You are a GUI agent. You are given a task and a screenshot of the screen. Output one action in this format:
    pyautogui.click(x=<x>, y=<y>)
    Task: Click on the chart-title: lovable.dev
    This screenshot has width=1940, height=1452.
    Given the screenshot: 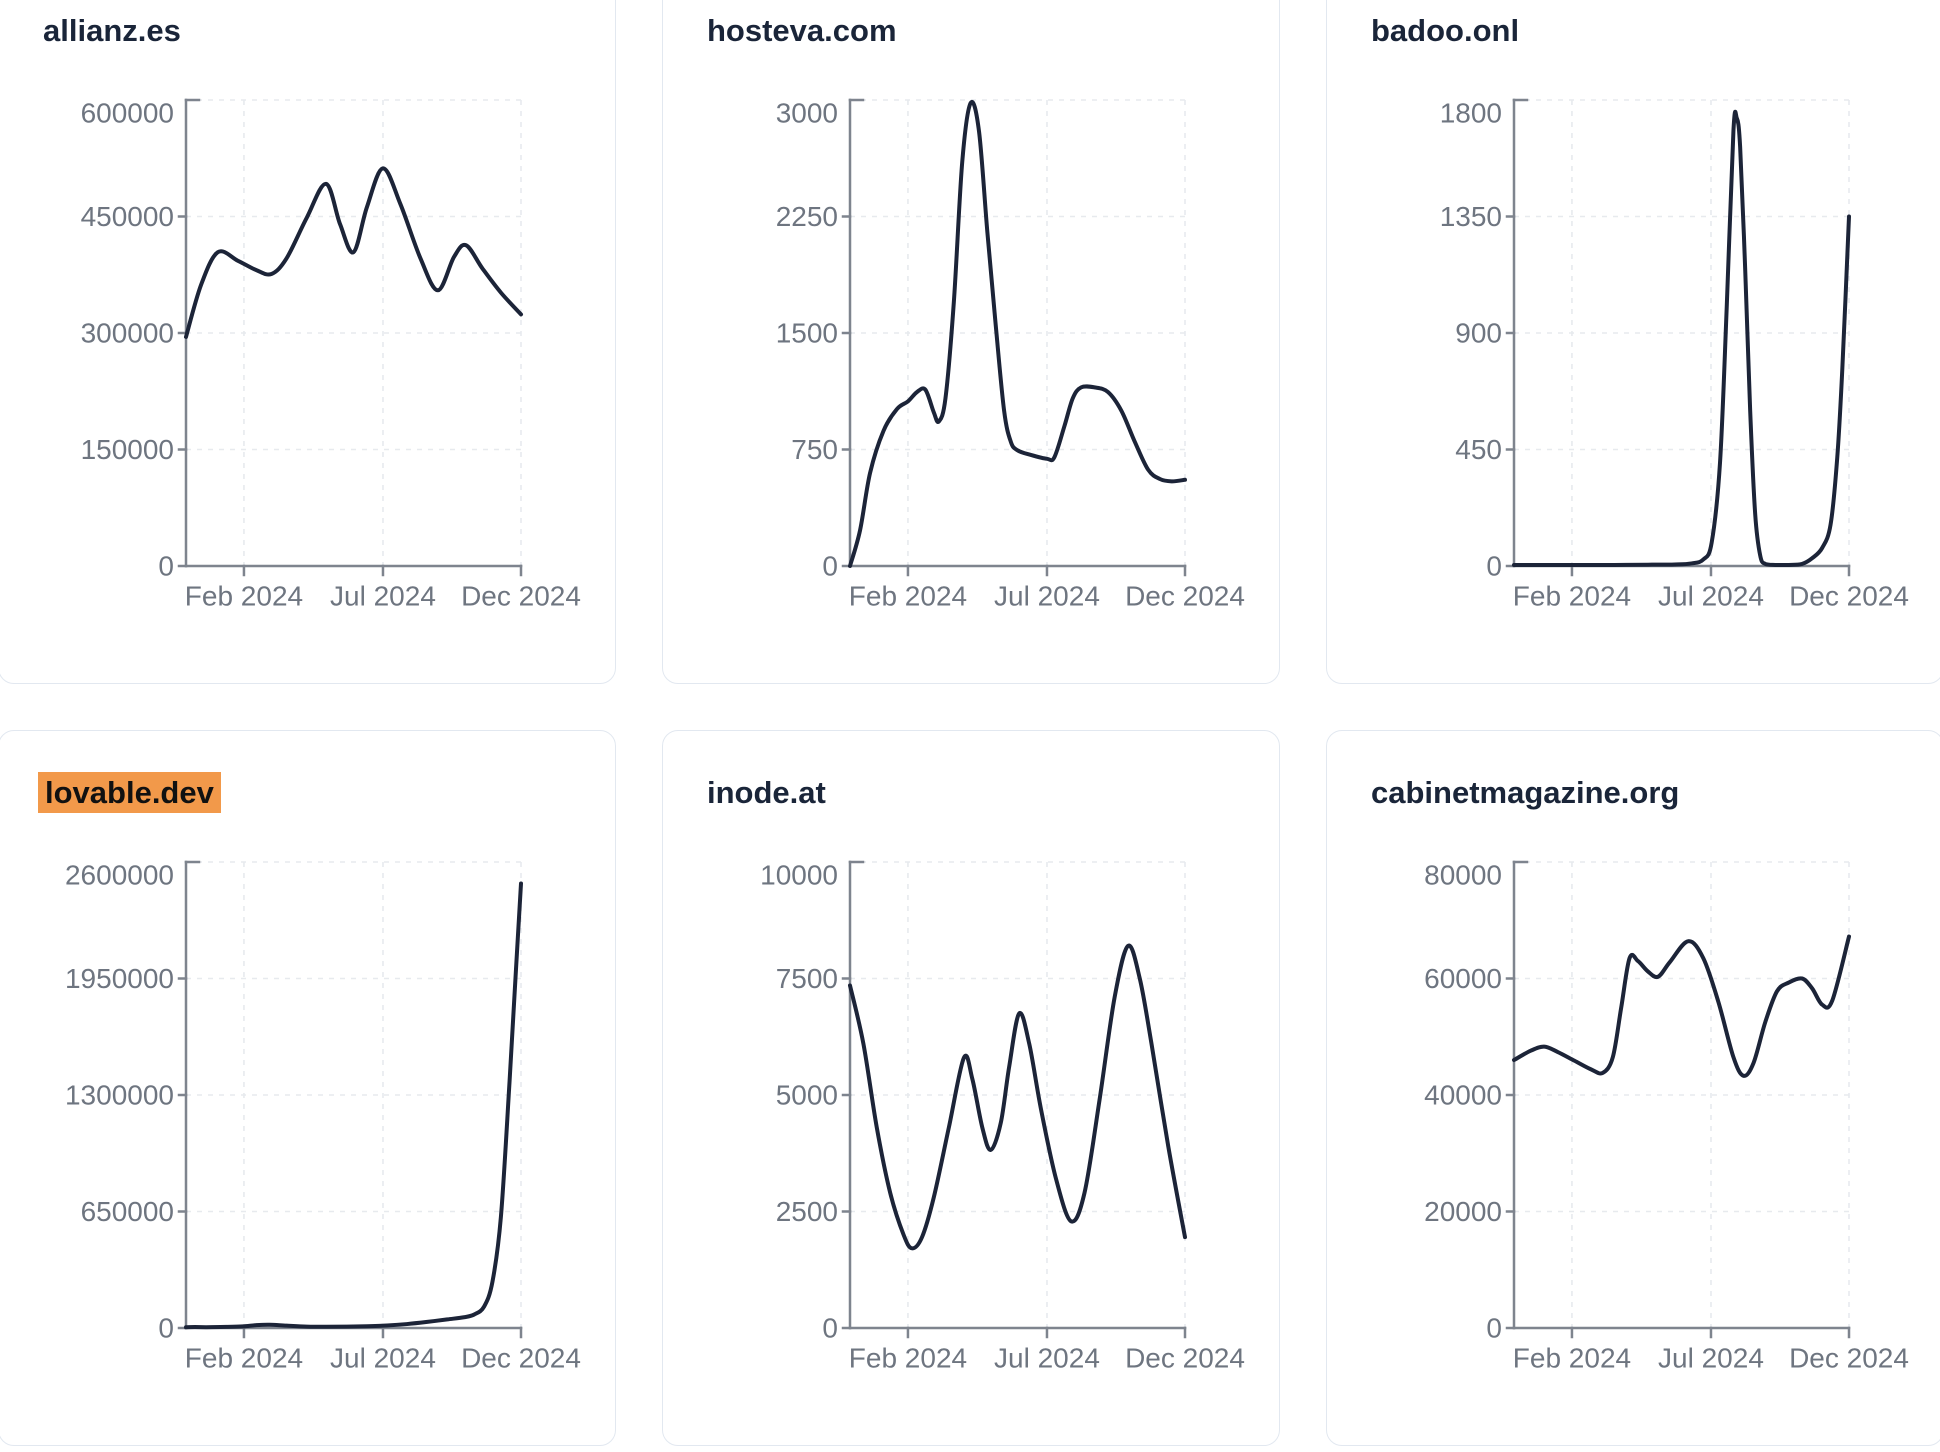 What is the action you would take?
    pyautogui.click(x=129, y=792)
    